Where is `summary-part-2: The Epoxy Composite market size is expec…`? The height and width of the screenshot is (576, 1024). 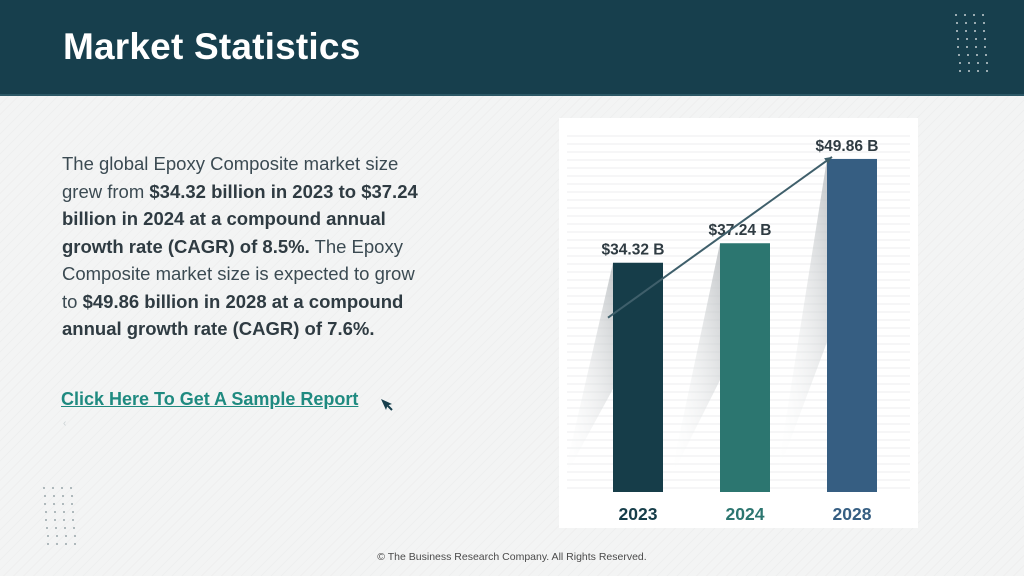 summary-part-2: The Epoxy Composite market size is expec… is located at coordinates (238, 273).